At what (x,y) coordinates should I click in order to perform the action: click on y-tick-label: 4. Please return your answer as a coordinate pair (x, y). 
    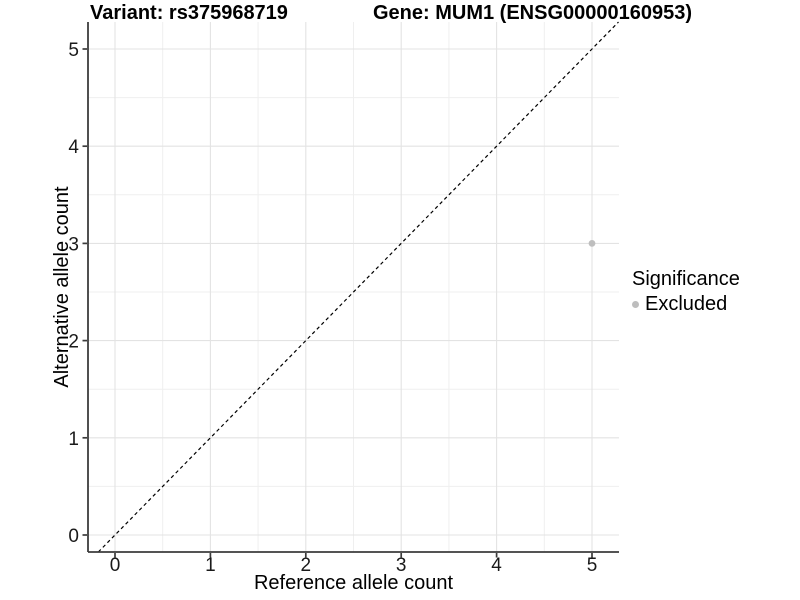
    Looking at the image, I should click on (73, 147).